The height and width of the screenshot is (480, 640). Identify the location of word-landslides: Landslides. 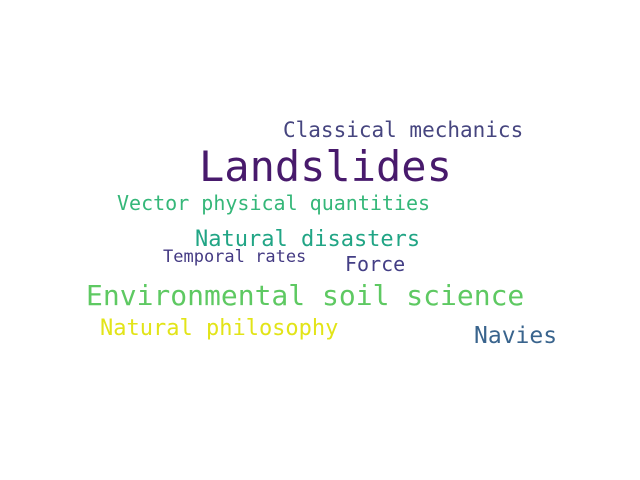
(325, 166).